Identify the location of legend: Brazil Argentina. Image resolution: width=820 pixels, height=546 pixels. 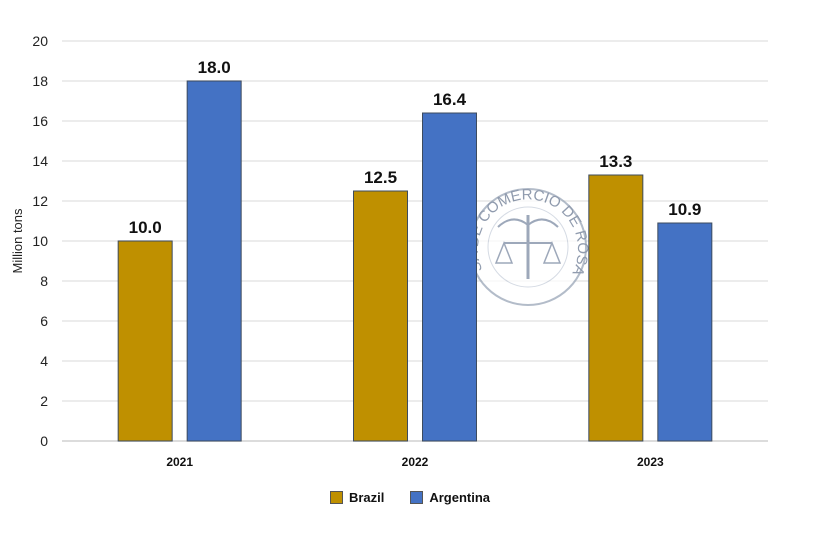
(410, 497).